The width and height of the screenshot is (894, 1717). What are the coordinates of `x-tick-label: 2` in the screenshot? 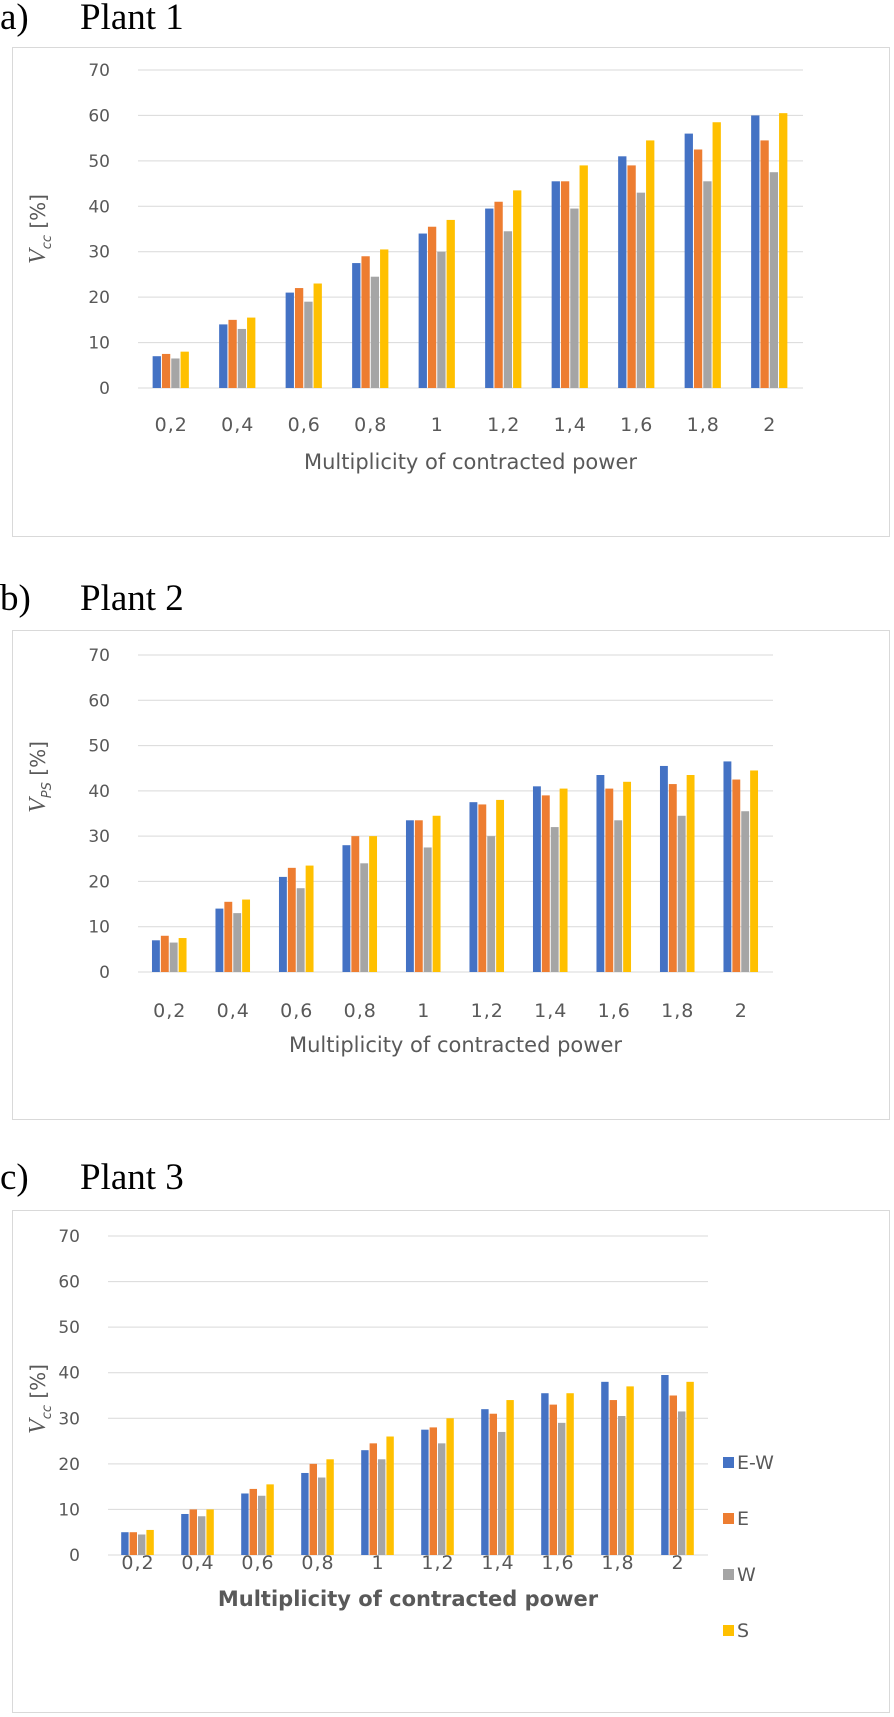 It's located at (769, 425).